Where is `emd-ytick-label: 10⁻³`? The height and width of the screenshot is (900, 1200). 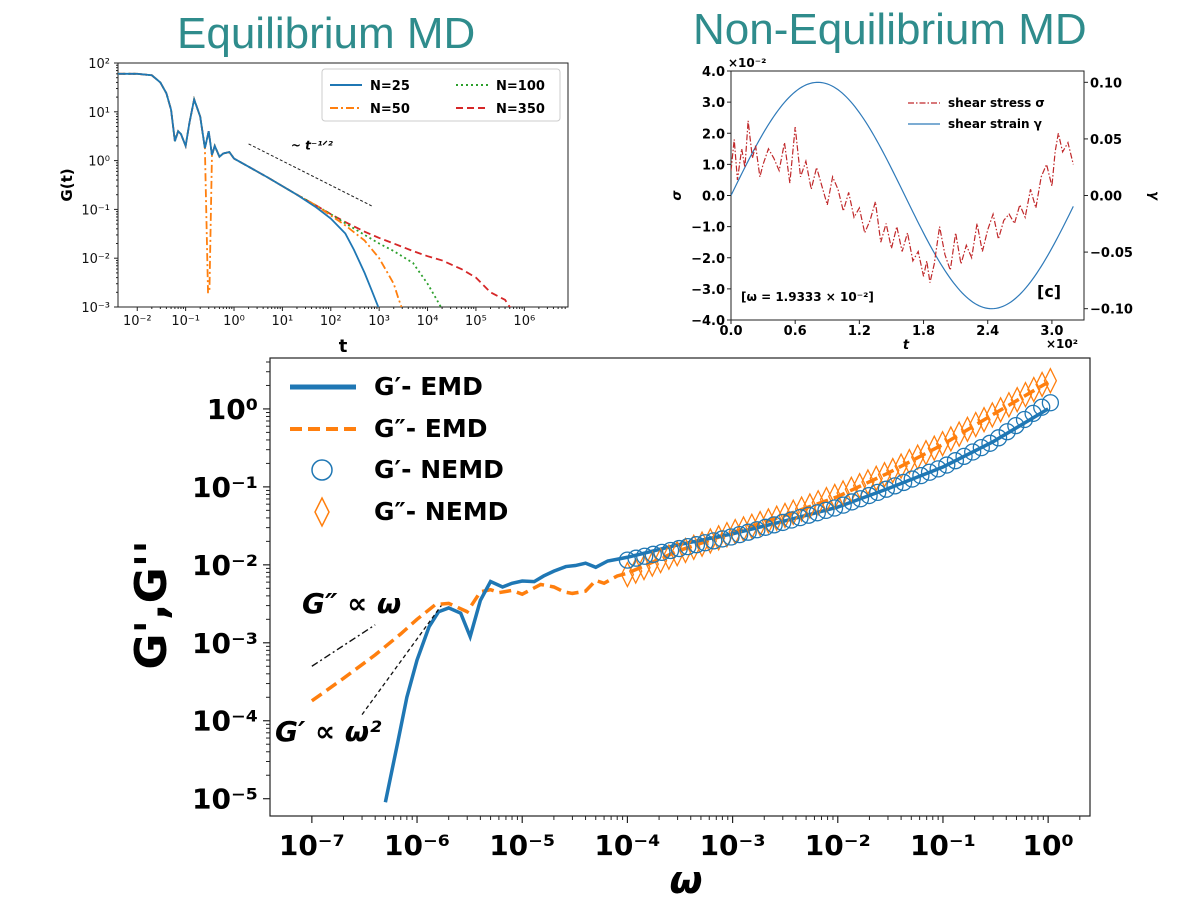
emd-ytick-label: 10⁻³ is located at coordinates (95, 308).